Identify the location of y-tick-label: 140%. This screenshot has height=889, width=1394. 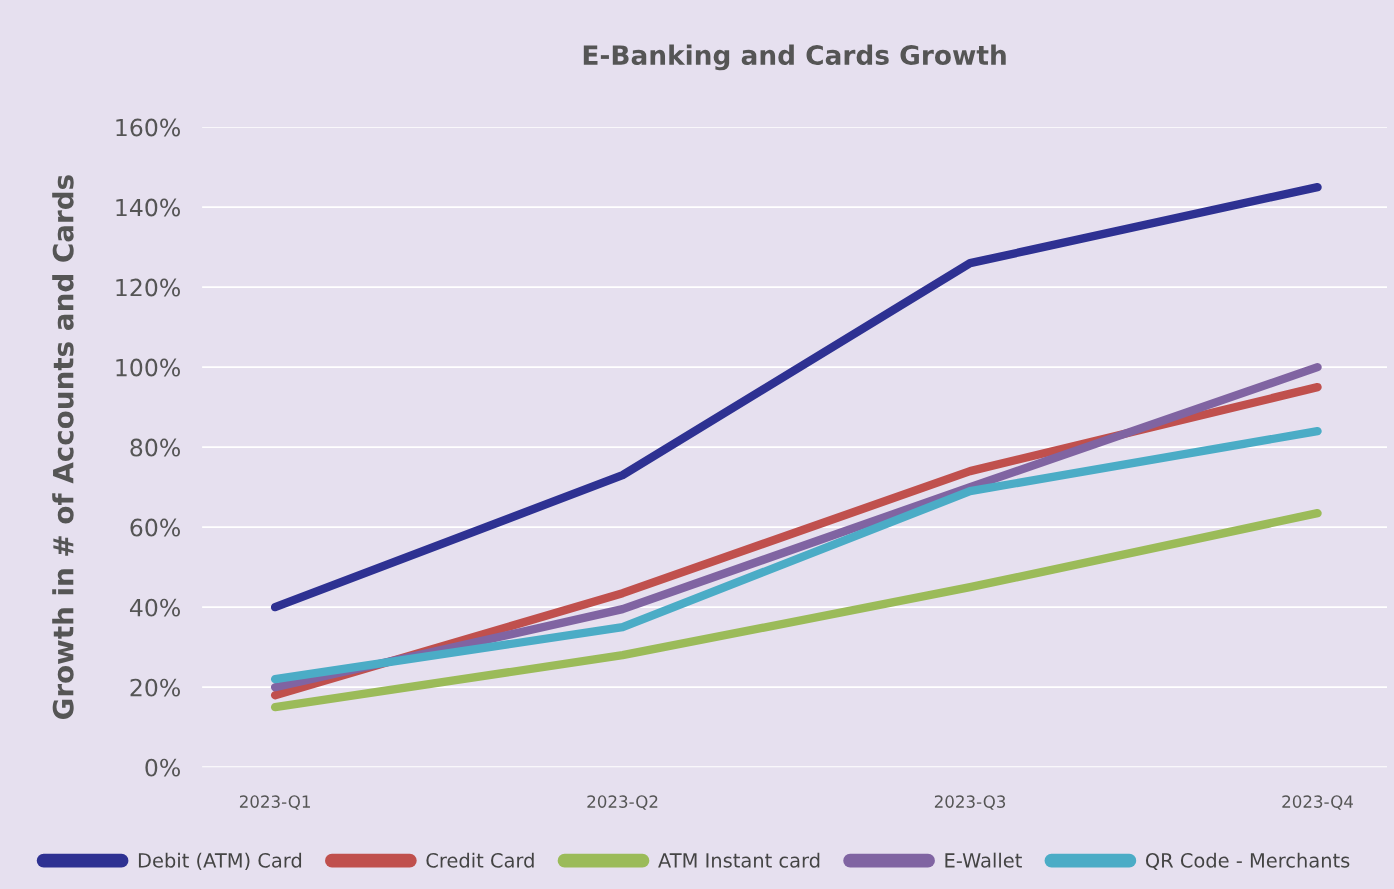
(148, 207).